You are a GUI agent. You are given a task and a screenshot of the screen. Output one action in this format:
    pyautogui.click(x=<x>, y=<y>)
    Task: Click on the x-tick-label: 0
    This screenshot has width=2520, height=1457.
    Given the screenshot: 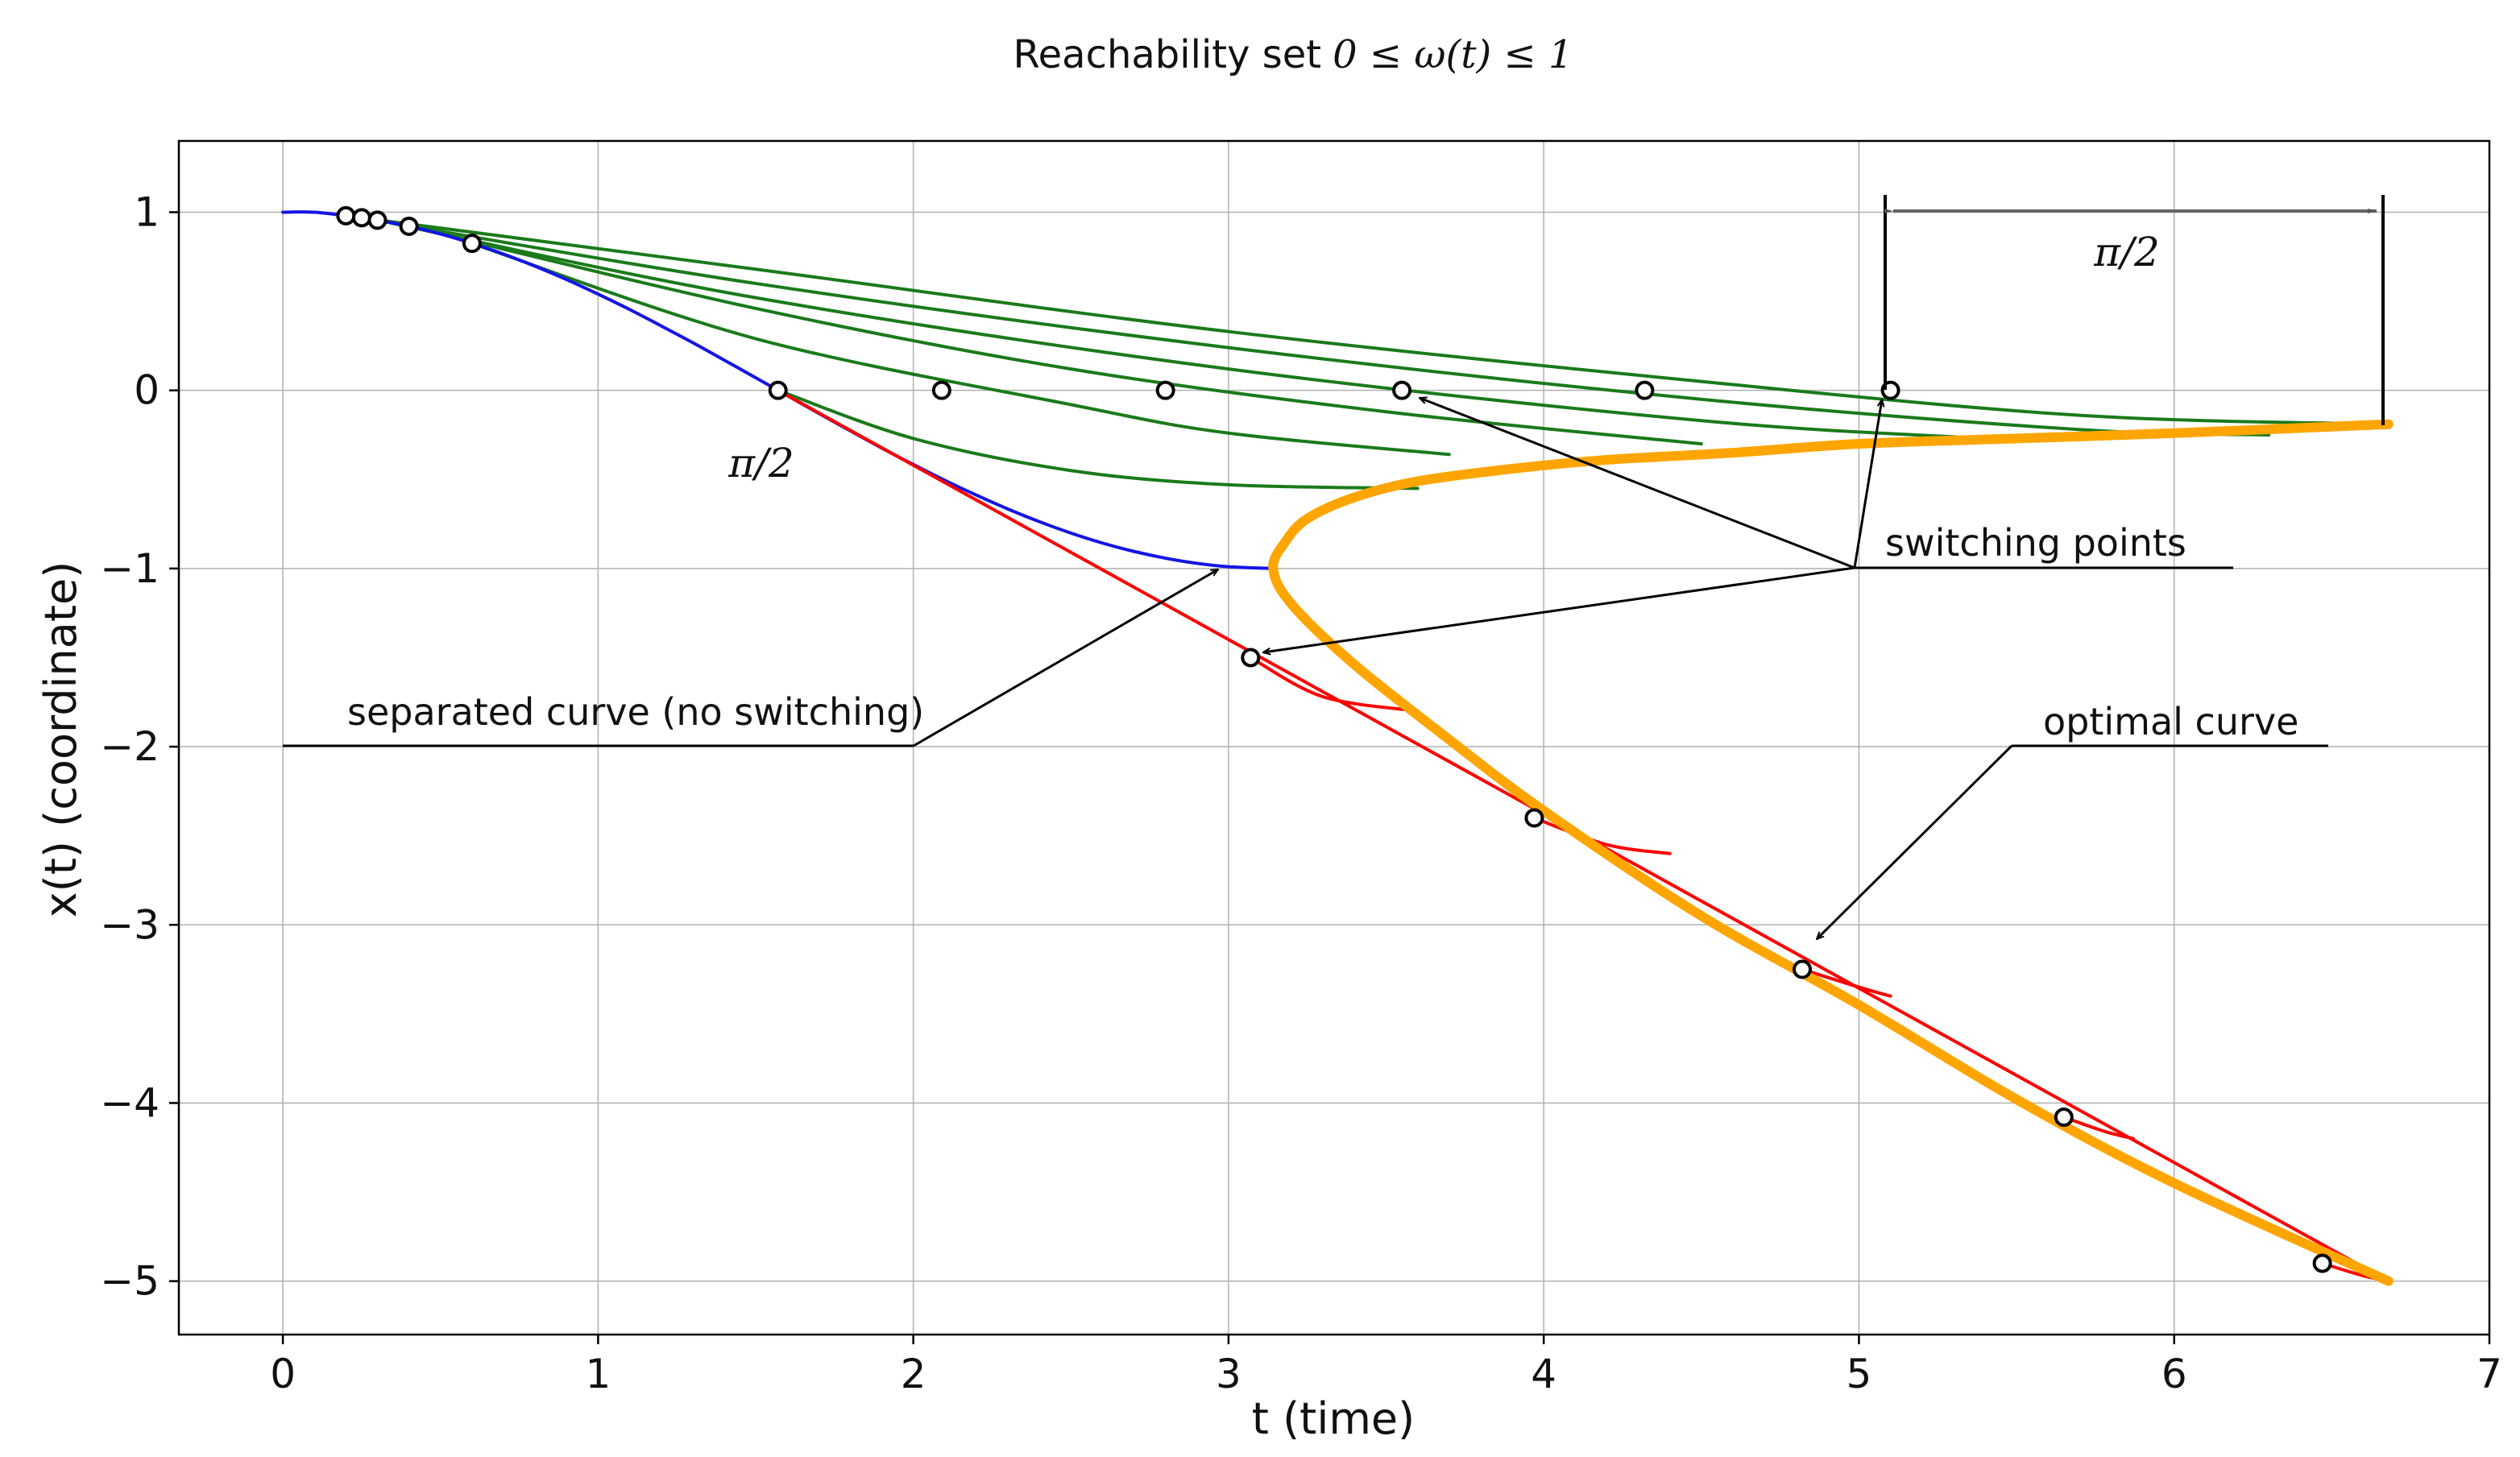 What is the action you would take?
    pyautogui.click(x=283, y=1374)
    